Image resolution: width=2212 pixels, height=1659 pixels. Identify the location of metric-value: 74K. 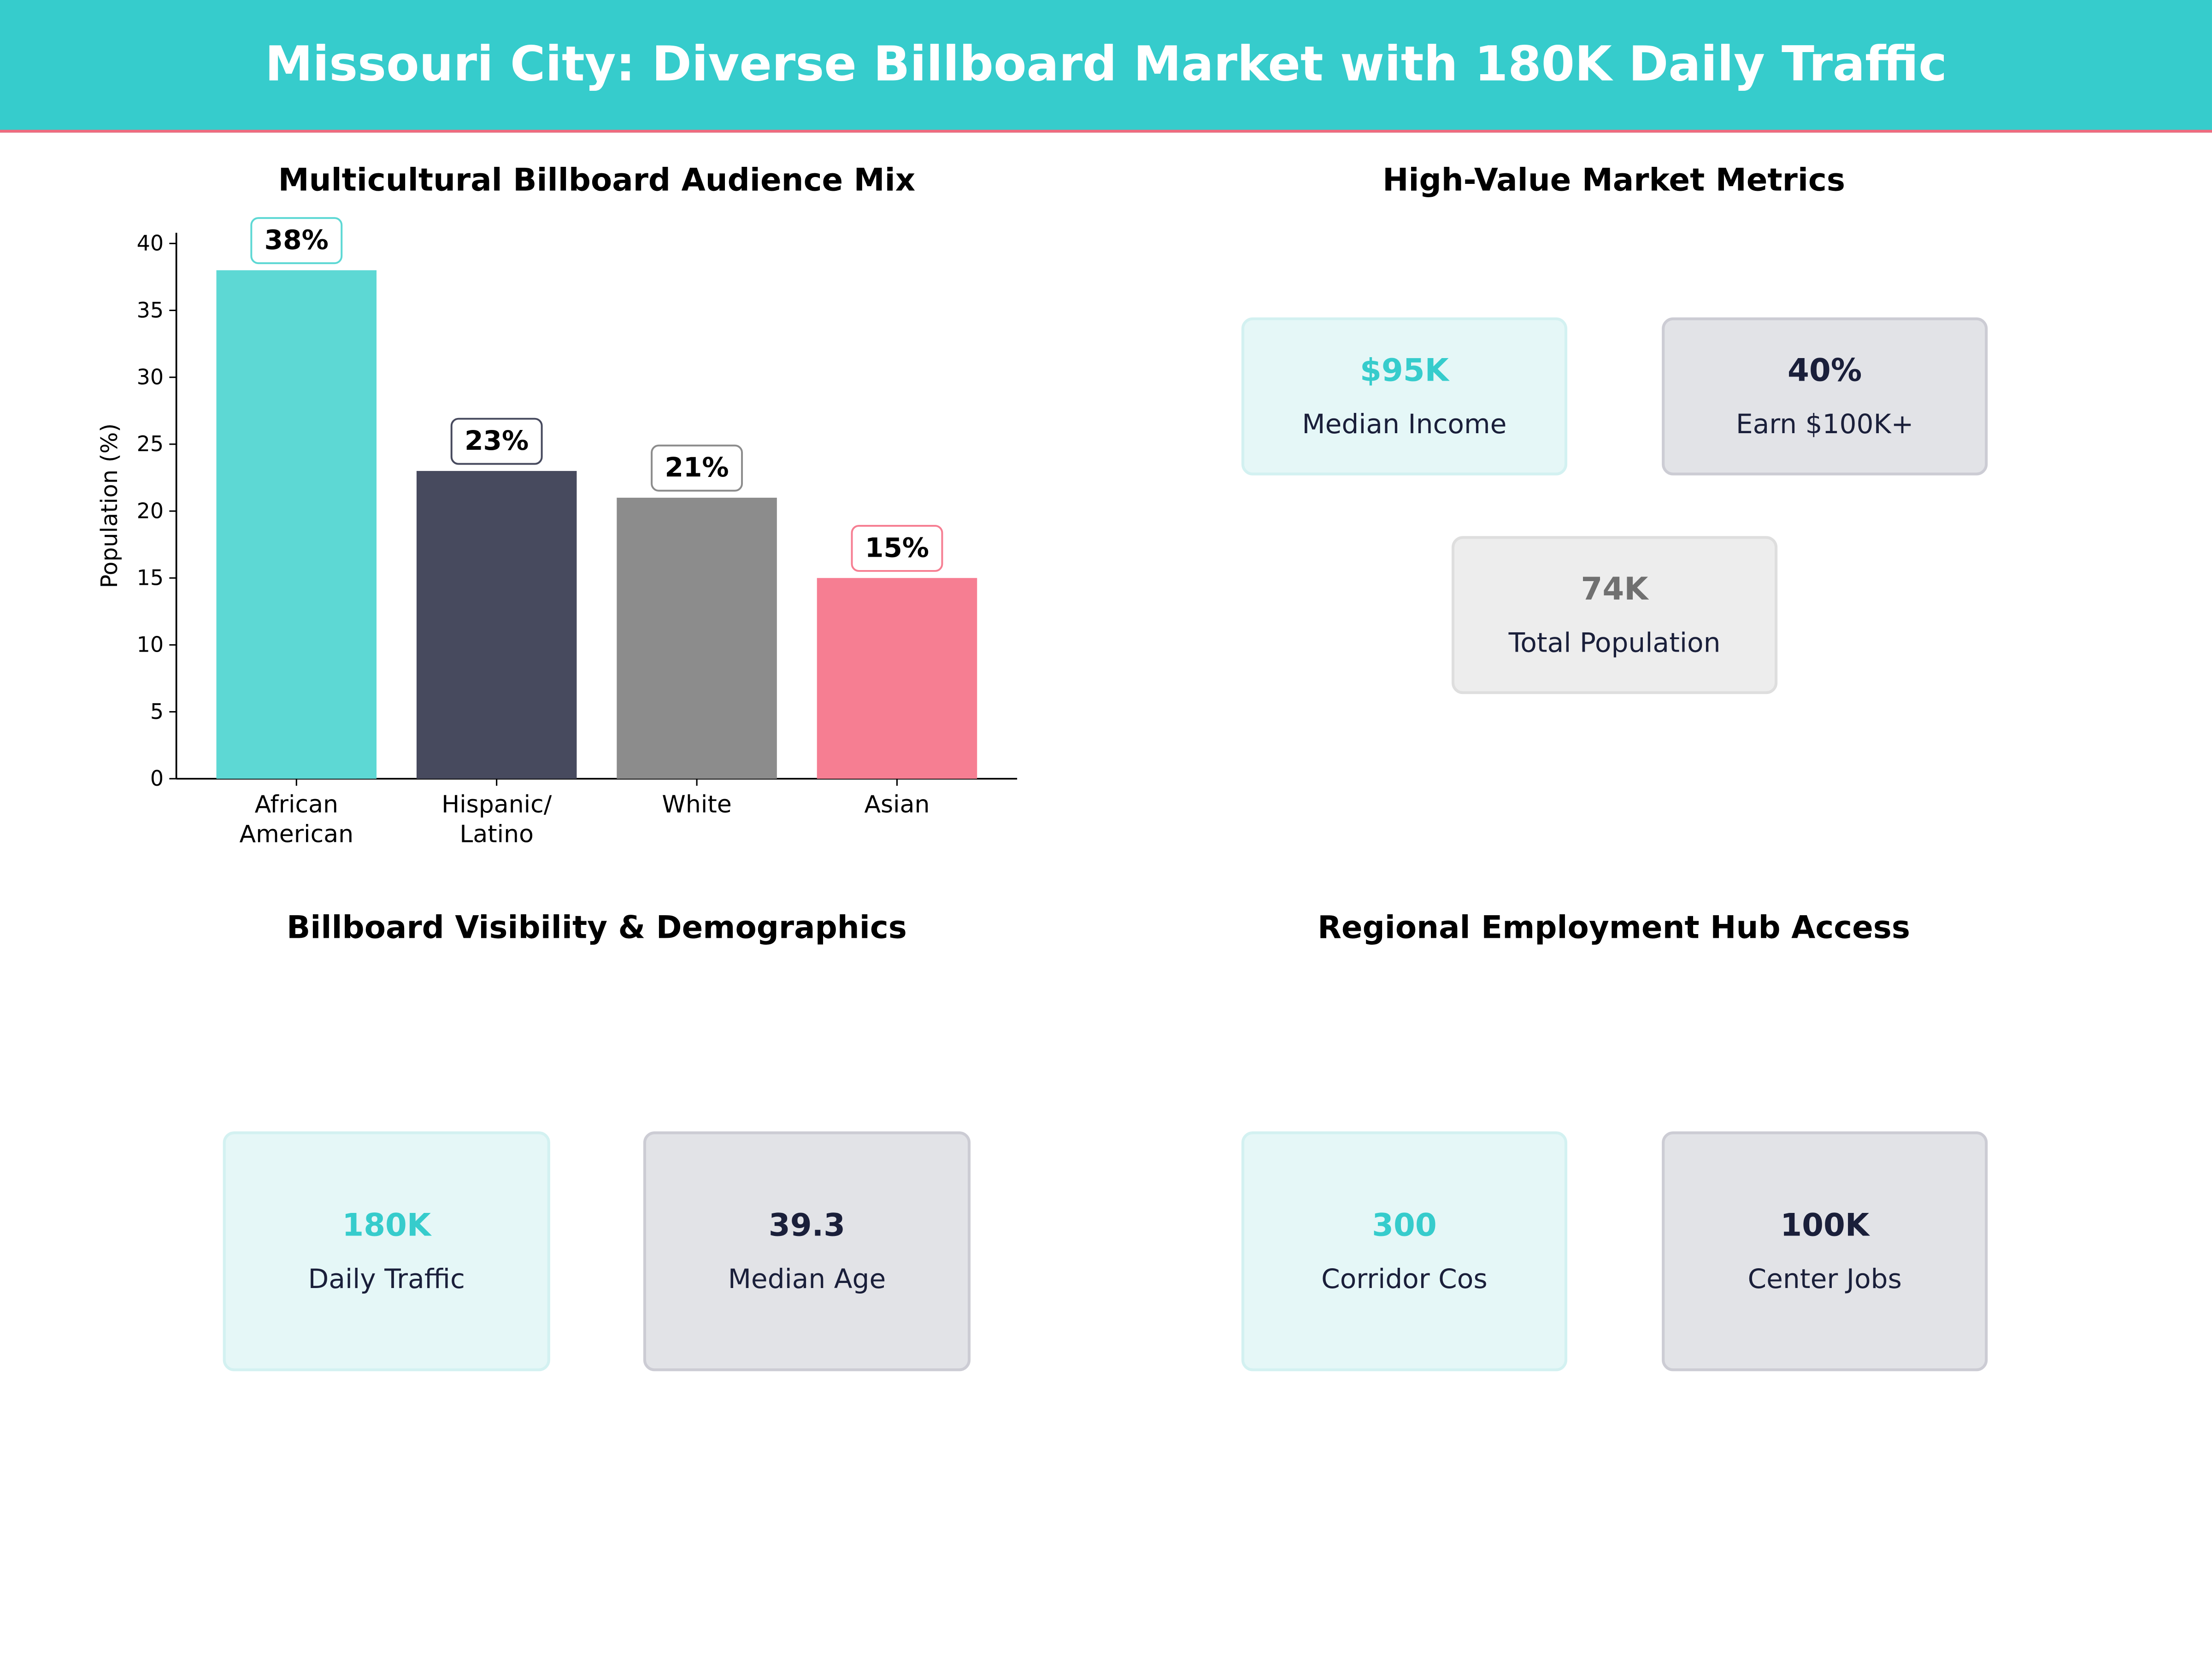
(1614, 589).